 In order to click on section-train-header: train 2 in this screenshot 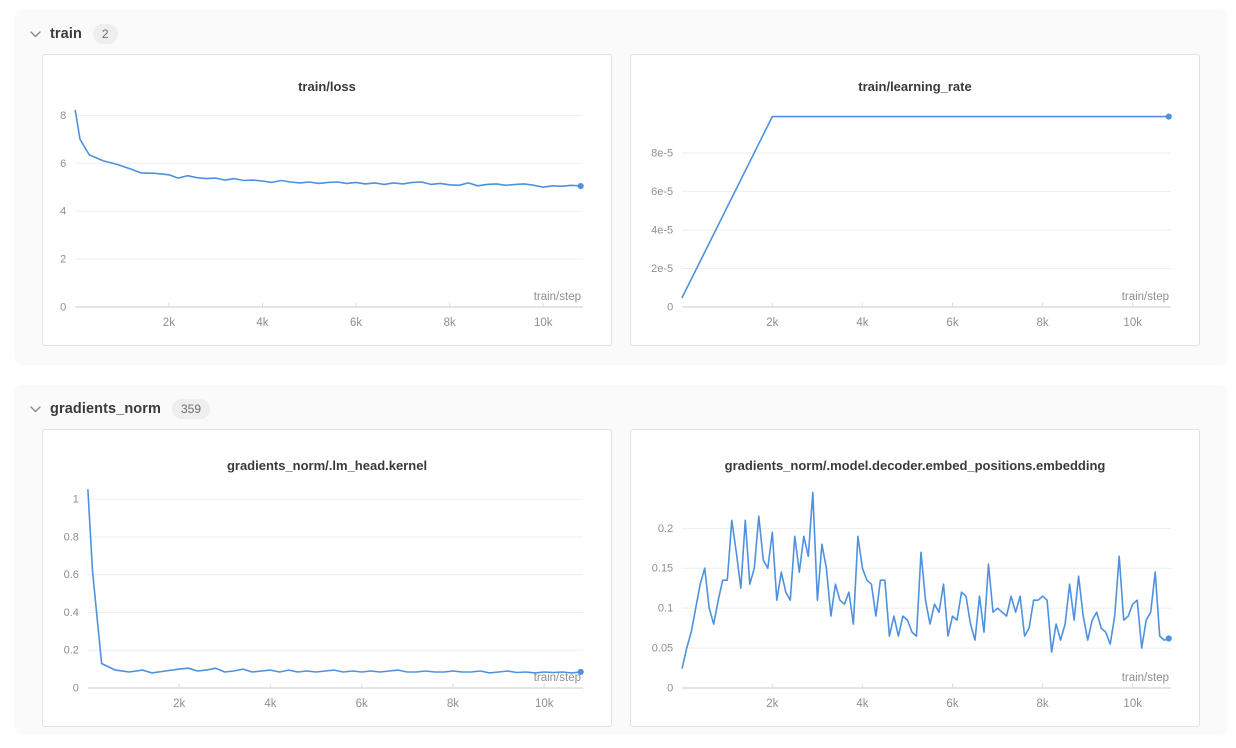, I will do `click(621, 32)`.